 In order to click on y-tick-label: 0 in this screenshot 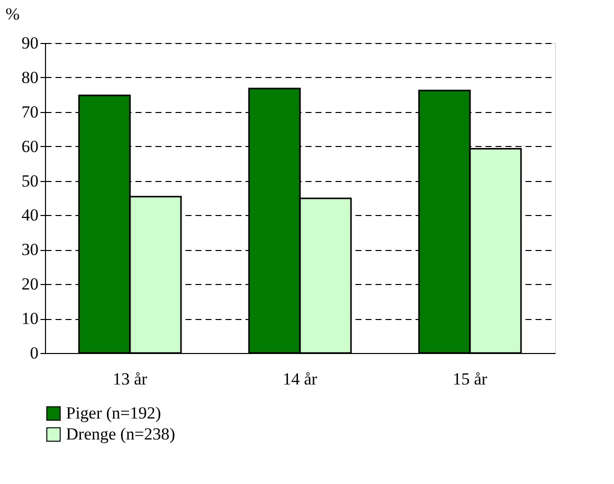, I will do `click(34, 353)`.